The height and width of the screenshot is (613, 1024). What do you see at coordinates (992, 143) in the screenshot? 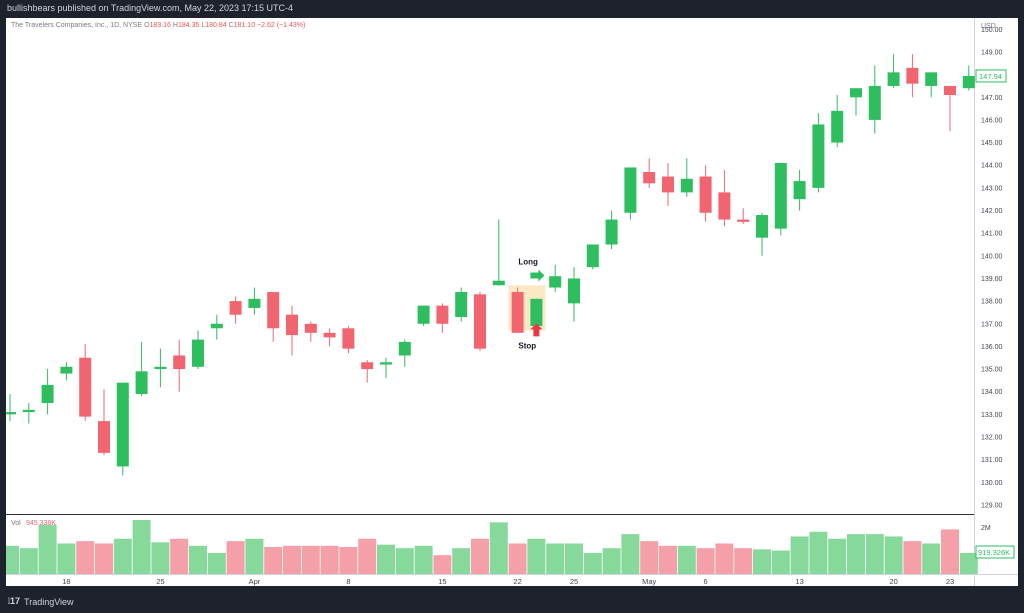
I see `price-tick-label: 145.00` at bounding box center [992, 143].